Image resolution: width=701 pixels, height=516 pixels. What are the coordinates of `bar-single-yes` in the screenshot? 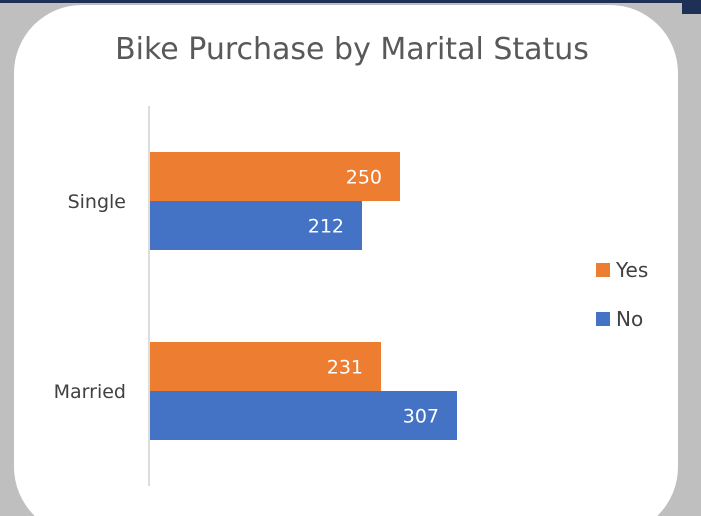 It's located at (275, 176).